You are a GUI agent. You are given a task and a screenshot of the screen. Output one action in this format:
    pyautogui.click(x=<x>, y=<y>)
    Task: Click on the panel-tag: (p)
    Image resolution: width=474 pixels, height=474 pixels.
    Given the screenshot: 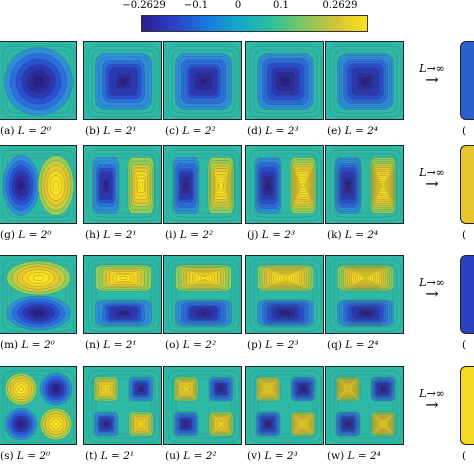 What is the action you would take?
    pyautogui.click(x=256, y=345)
    